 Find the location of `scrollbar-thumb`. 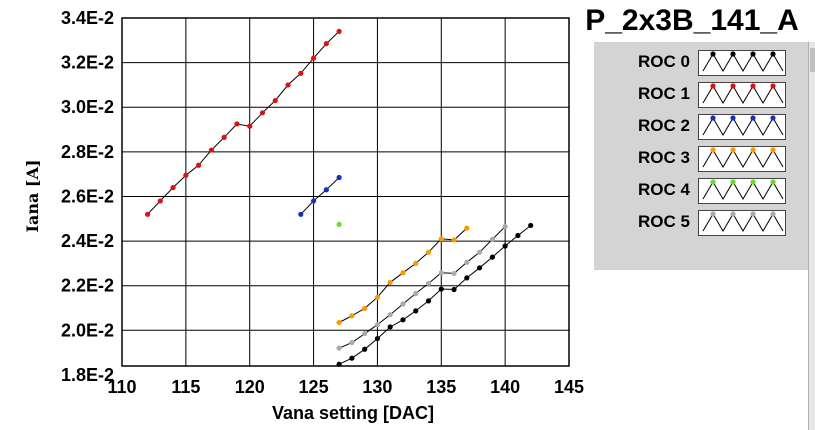

scrollbar-thumb is located at coordinates (812, 60).